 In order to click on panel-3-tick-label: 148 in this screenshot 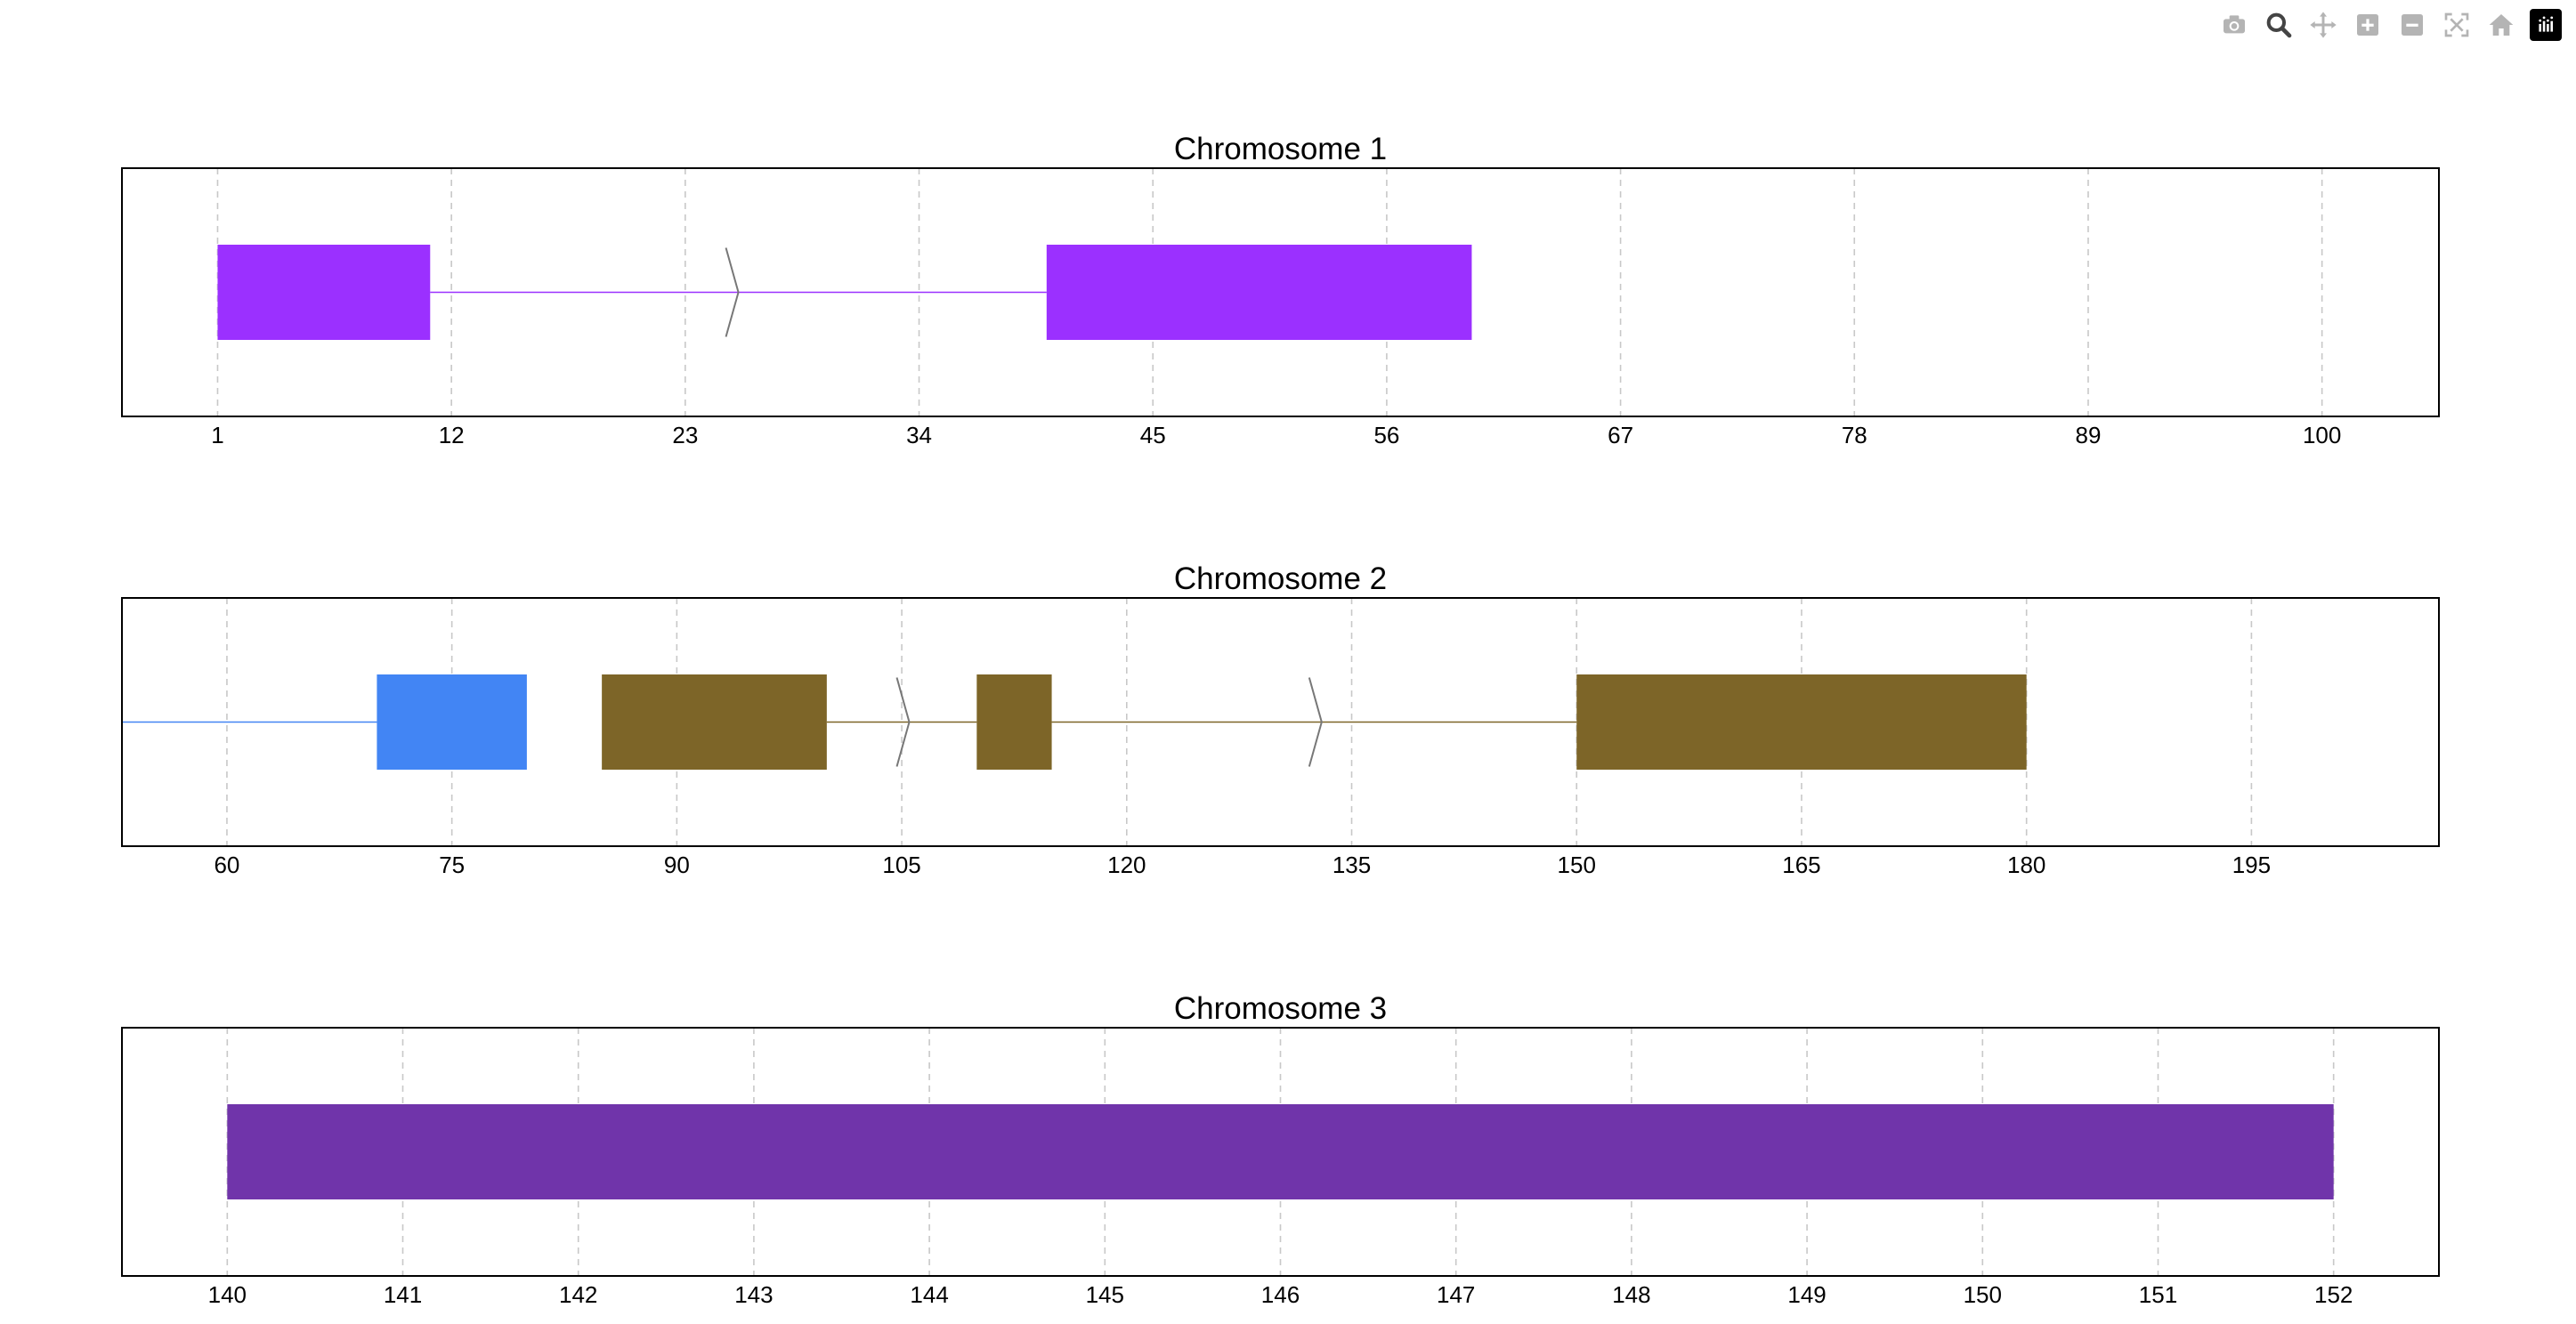, I will do `click(1631, 1294)`.